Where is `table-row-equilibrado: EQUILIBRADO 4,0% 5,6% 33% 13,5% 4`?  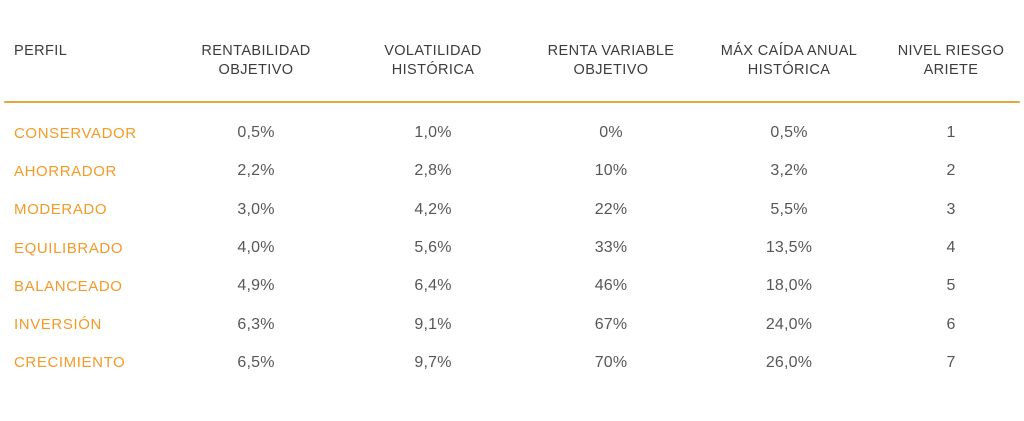 table-row-equilibrado: EQUILIBRADO 4,0% 5,6% 33% 13,5% 4 is located at coordinates (512, 248).